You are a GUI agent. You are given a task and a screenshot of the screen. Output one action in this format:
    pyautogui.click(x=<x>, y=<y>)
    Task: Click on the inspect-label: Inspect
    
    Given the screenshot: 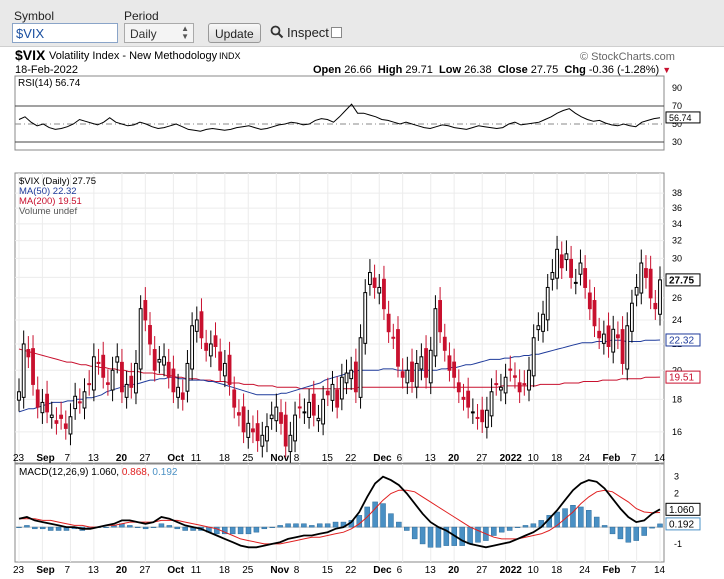 What is the action you would take?
    pyautogui.click(x=308, y=32)
    